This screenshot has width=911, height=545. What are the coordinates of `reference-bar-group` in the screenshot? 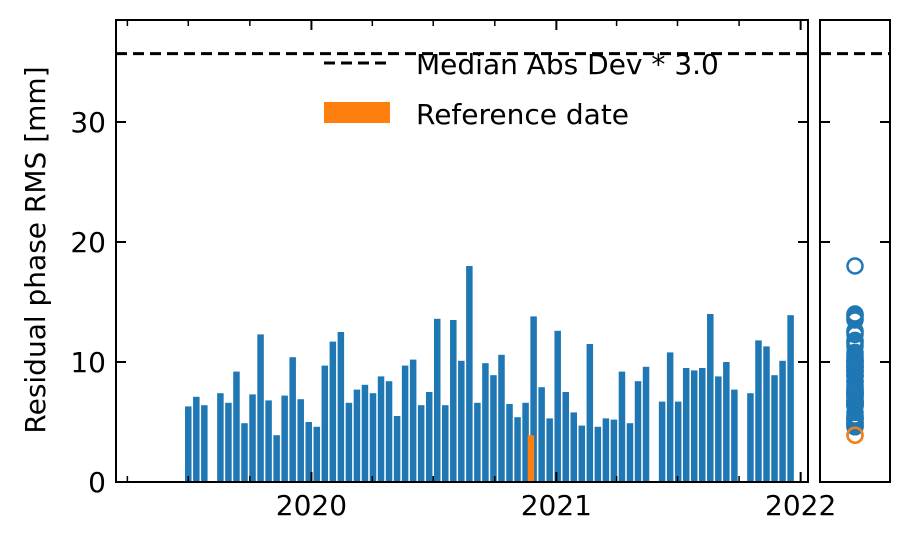 It's located at (531, 458).